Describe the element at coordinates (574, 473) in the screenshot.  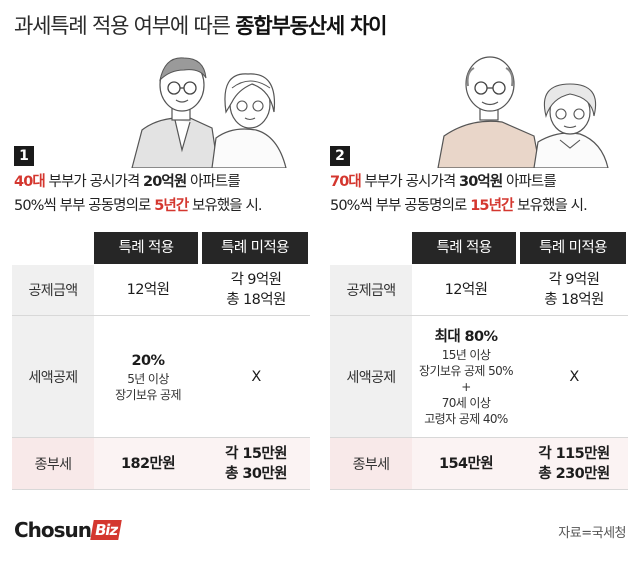
I see `value-text: 총 230만원` at that location.